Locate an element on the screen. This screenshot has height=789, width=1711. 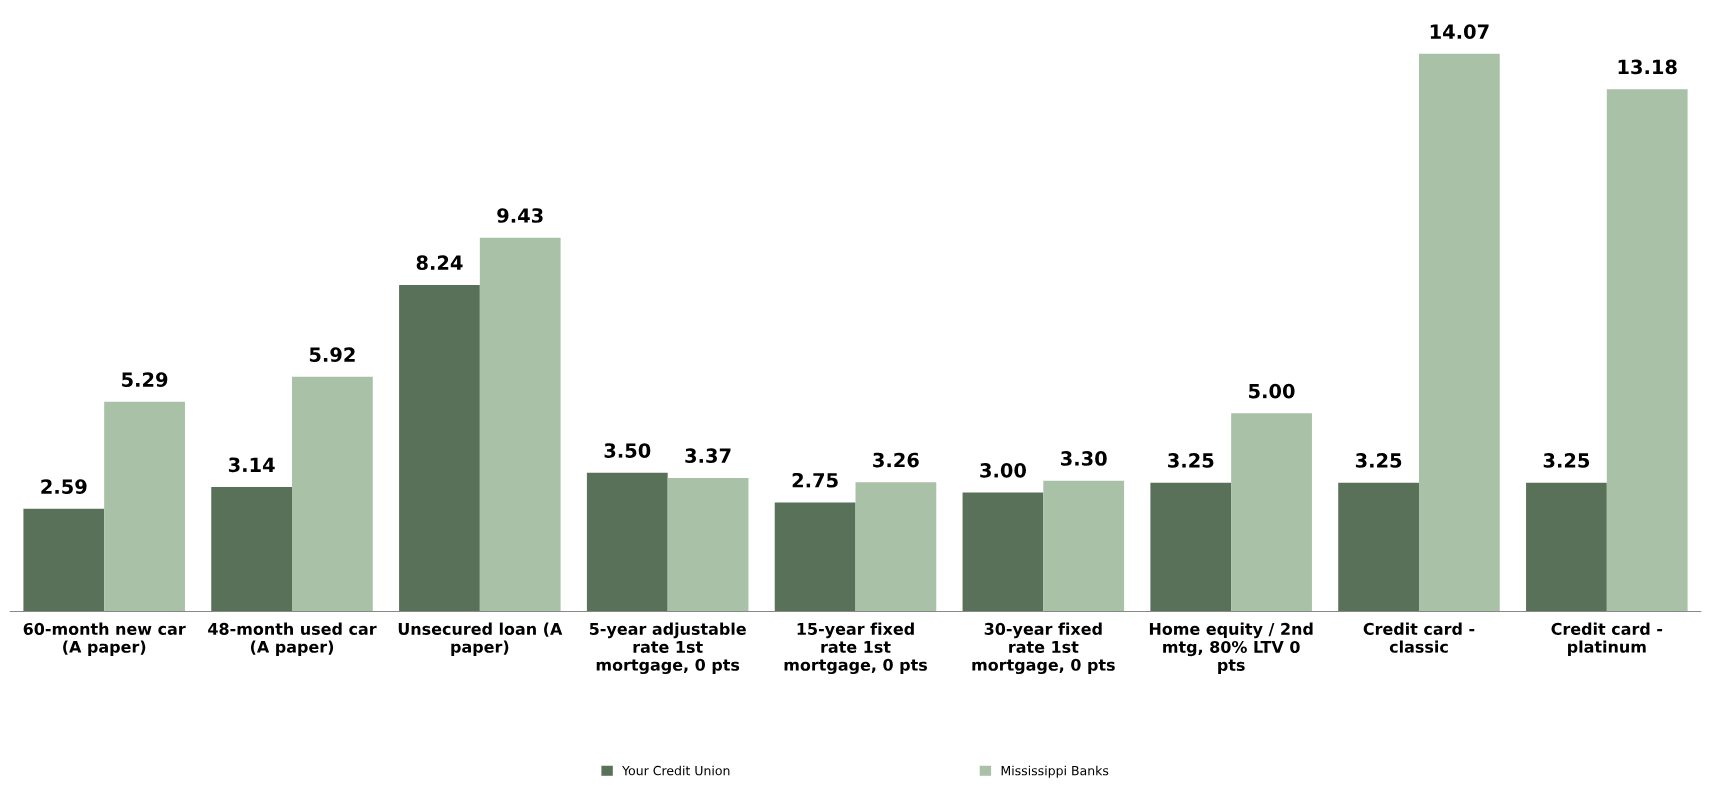
legend-label: Your Credit Union is located at coordinates (676, 770).